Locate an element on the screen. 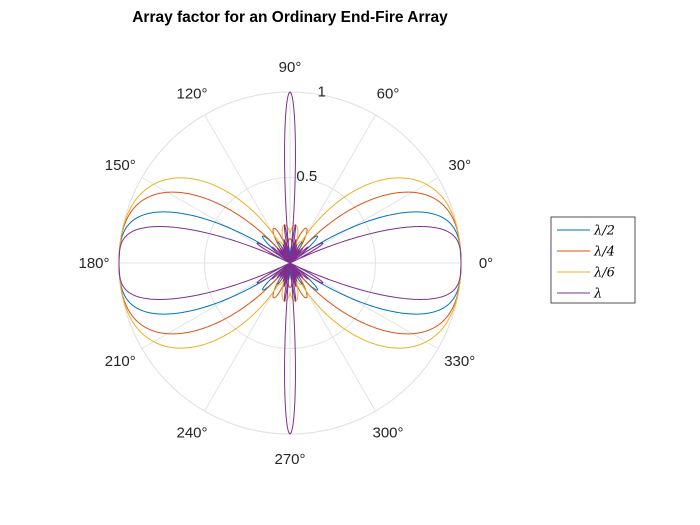 This screenshot has width=700, height=525. legend-box is located at coordinates (593, 260).